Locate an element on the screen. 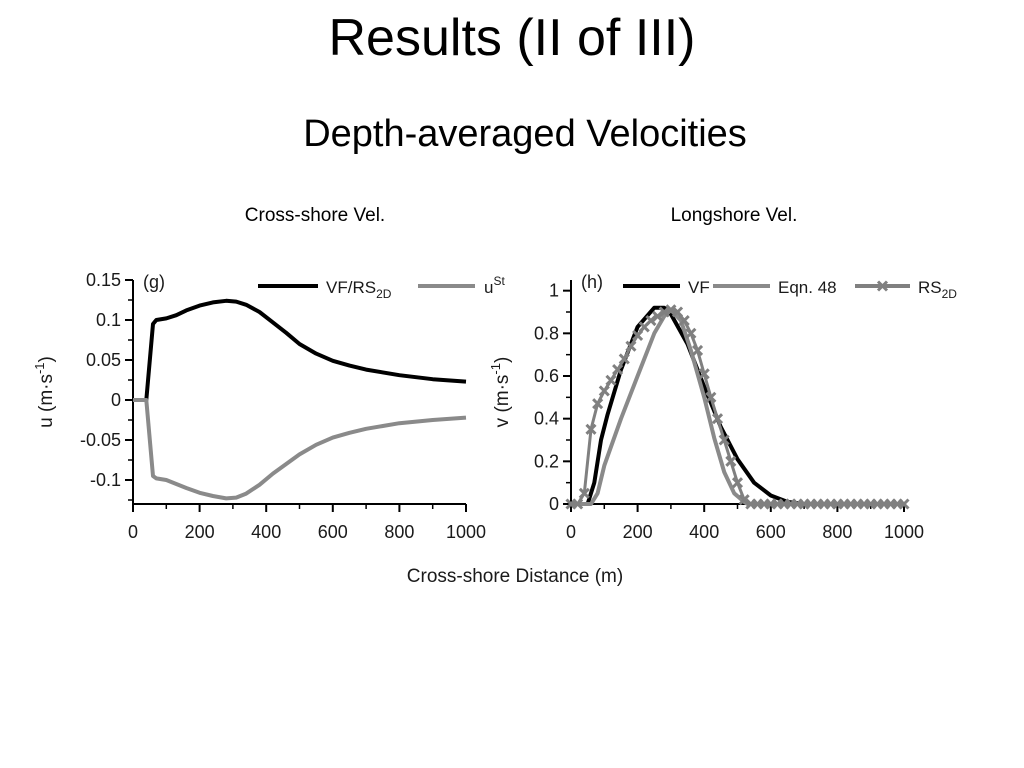 The height and width of the screenshot is (768, 1024). y-tick-label: -0.05 is located at coordinates (100, 440).